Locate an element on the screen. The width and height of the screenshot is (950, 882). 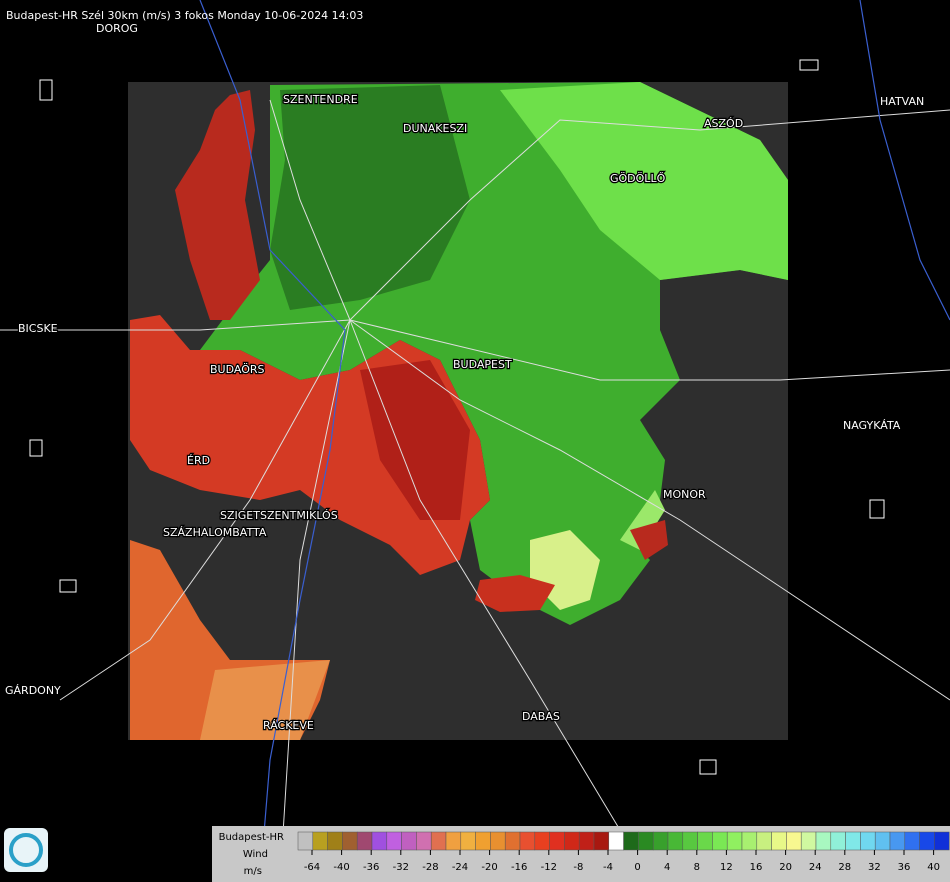
legend-tick-label: 36 is located at coordinates (904, 867).